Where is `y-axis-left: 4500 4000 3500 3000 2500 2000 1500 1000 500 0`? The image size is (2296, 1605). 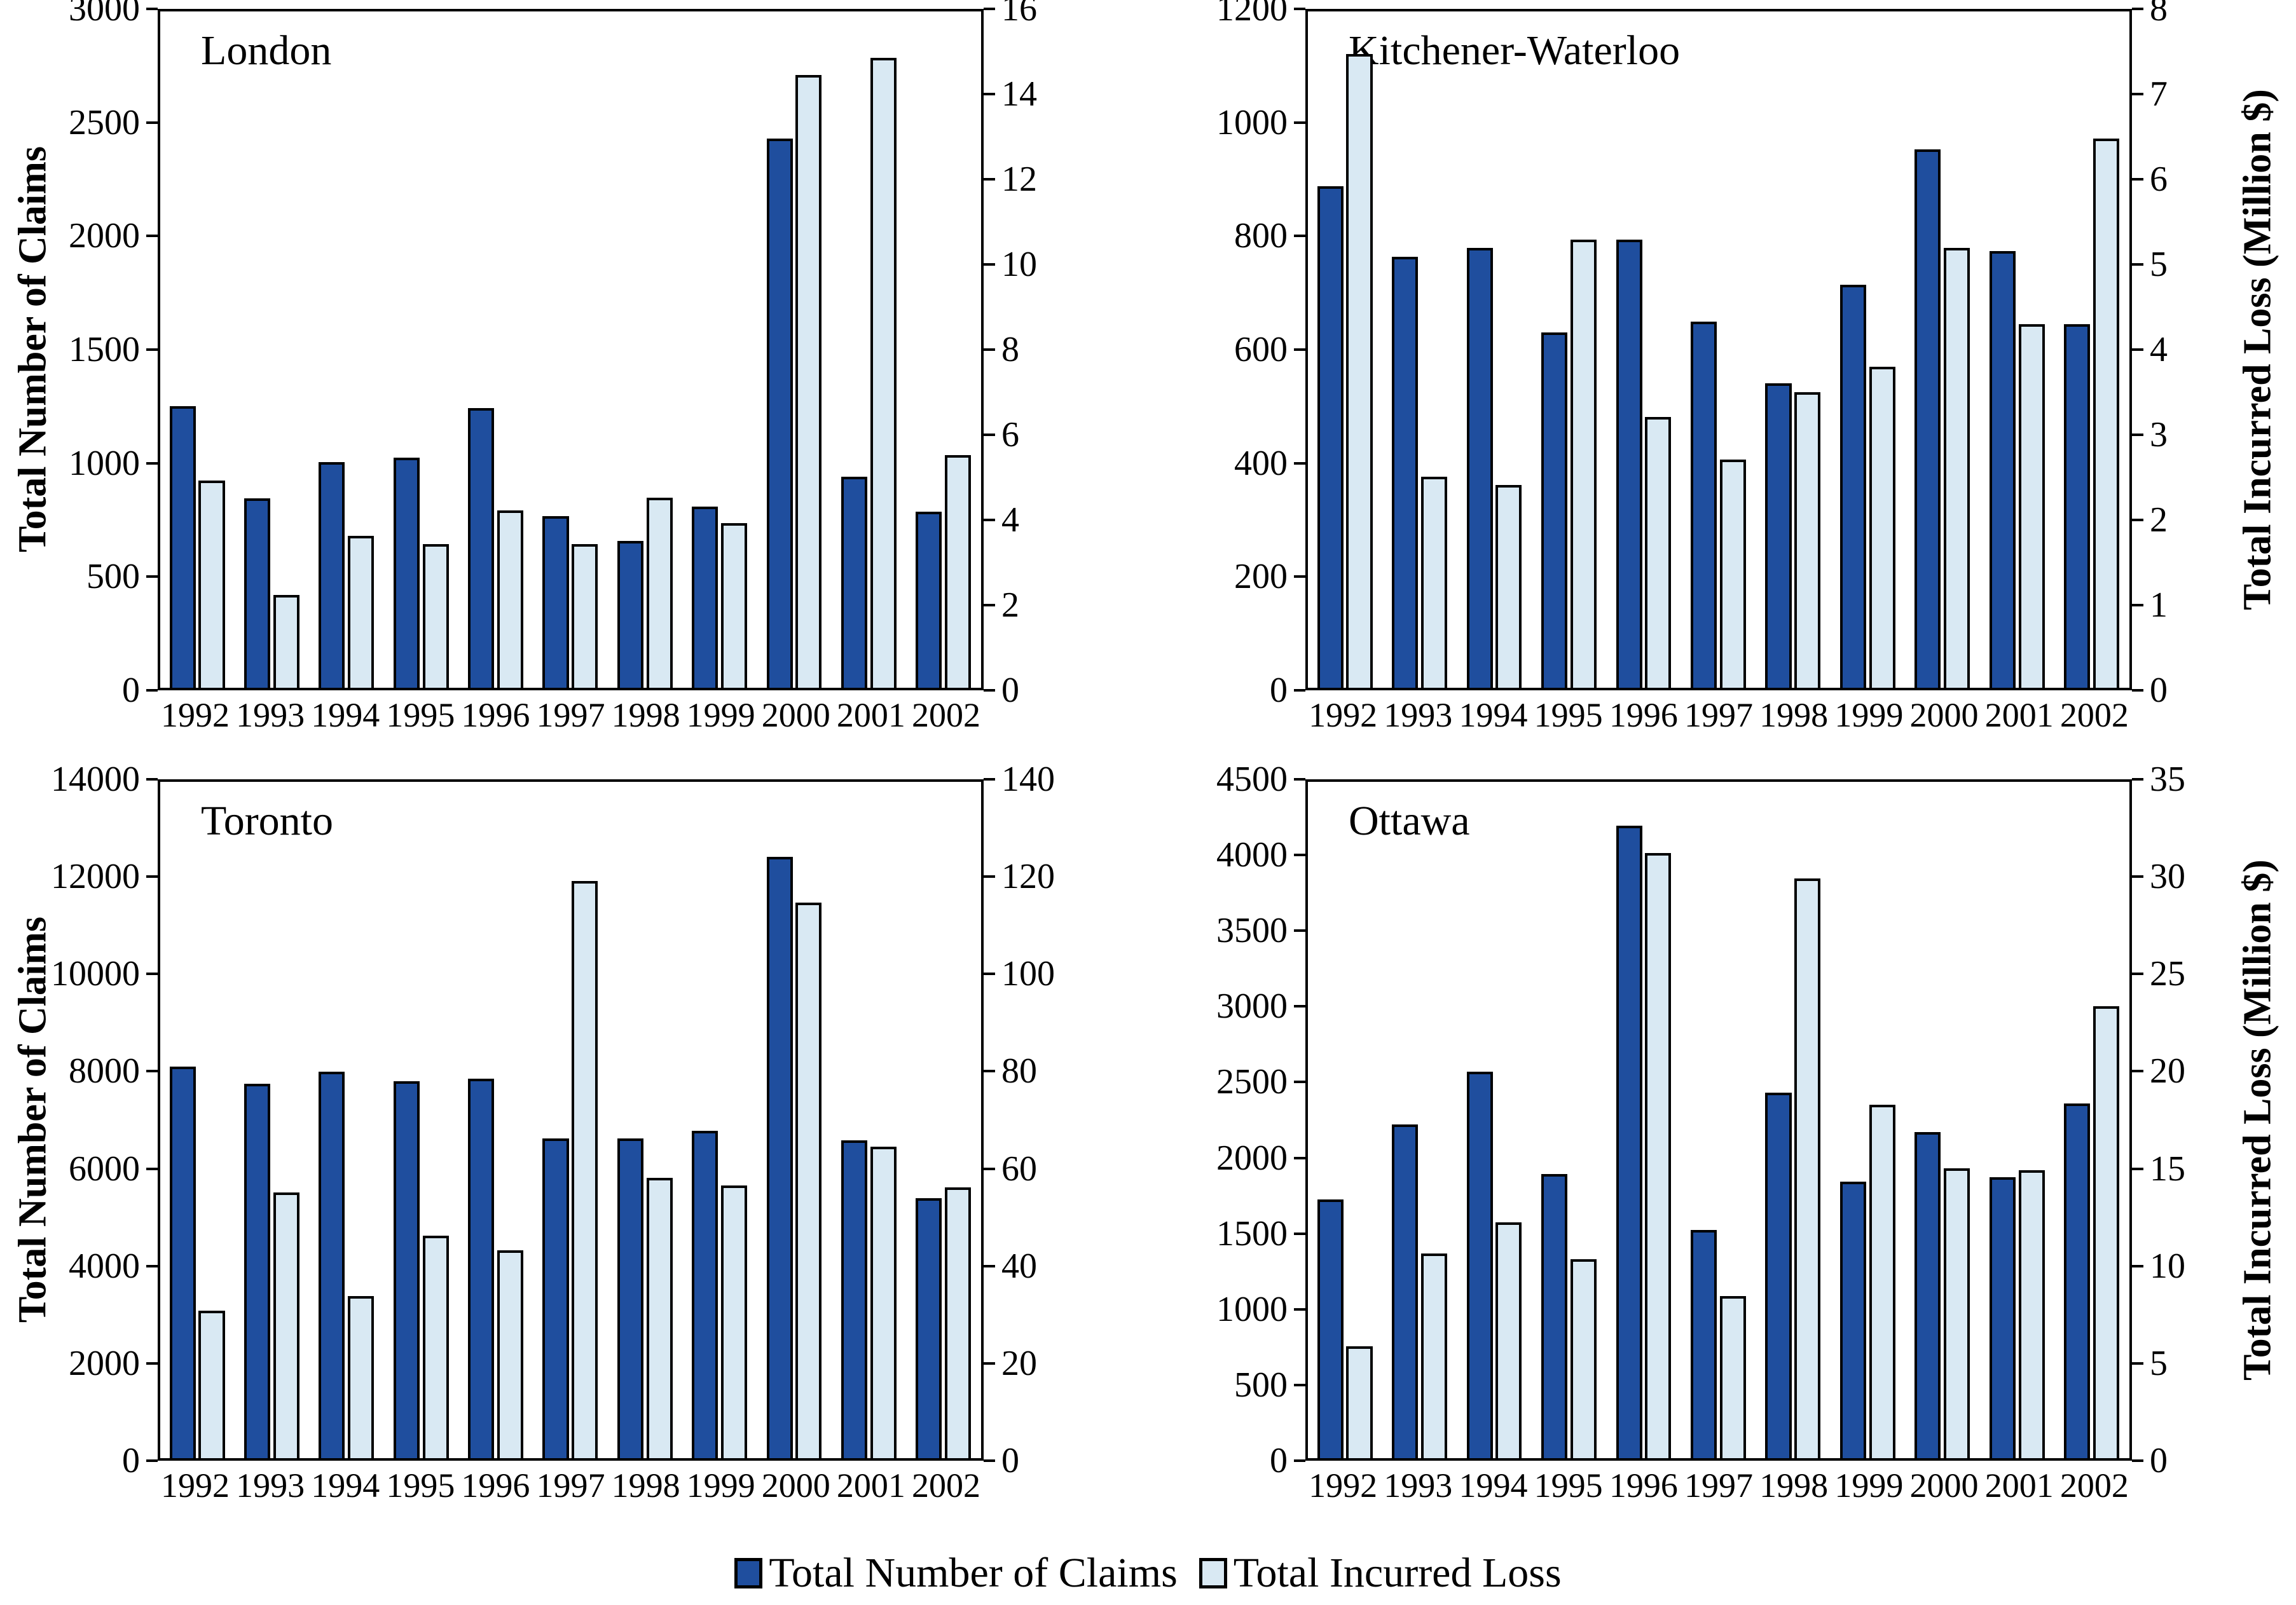 y-axis-left: 4500 4000 3500 3000 2500 2000 1500 1000 500 0 is located at coordinates (1257, 1120).